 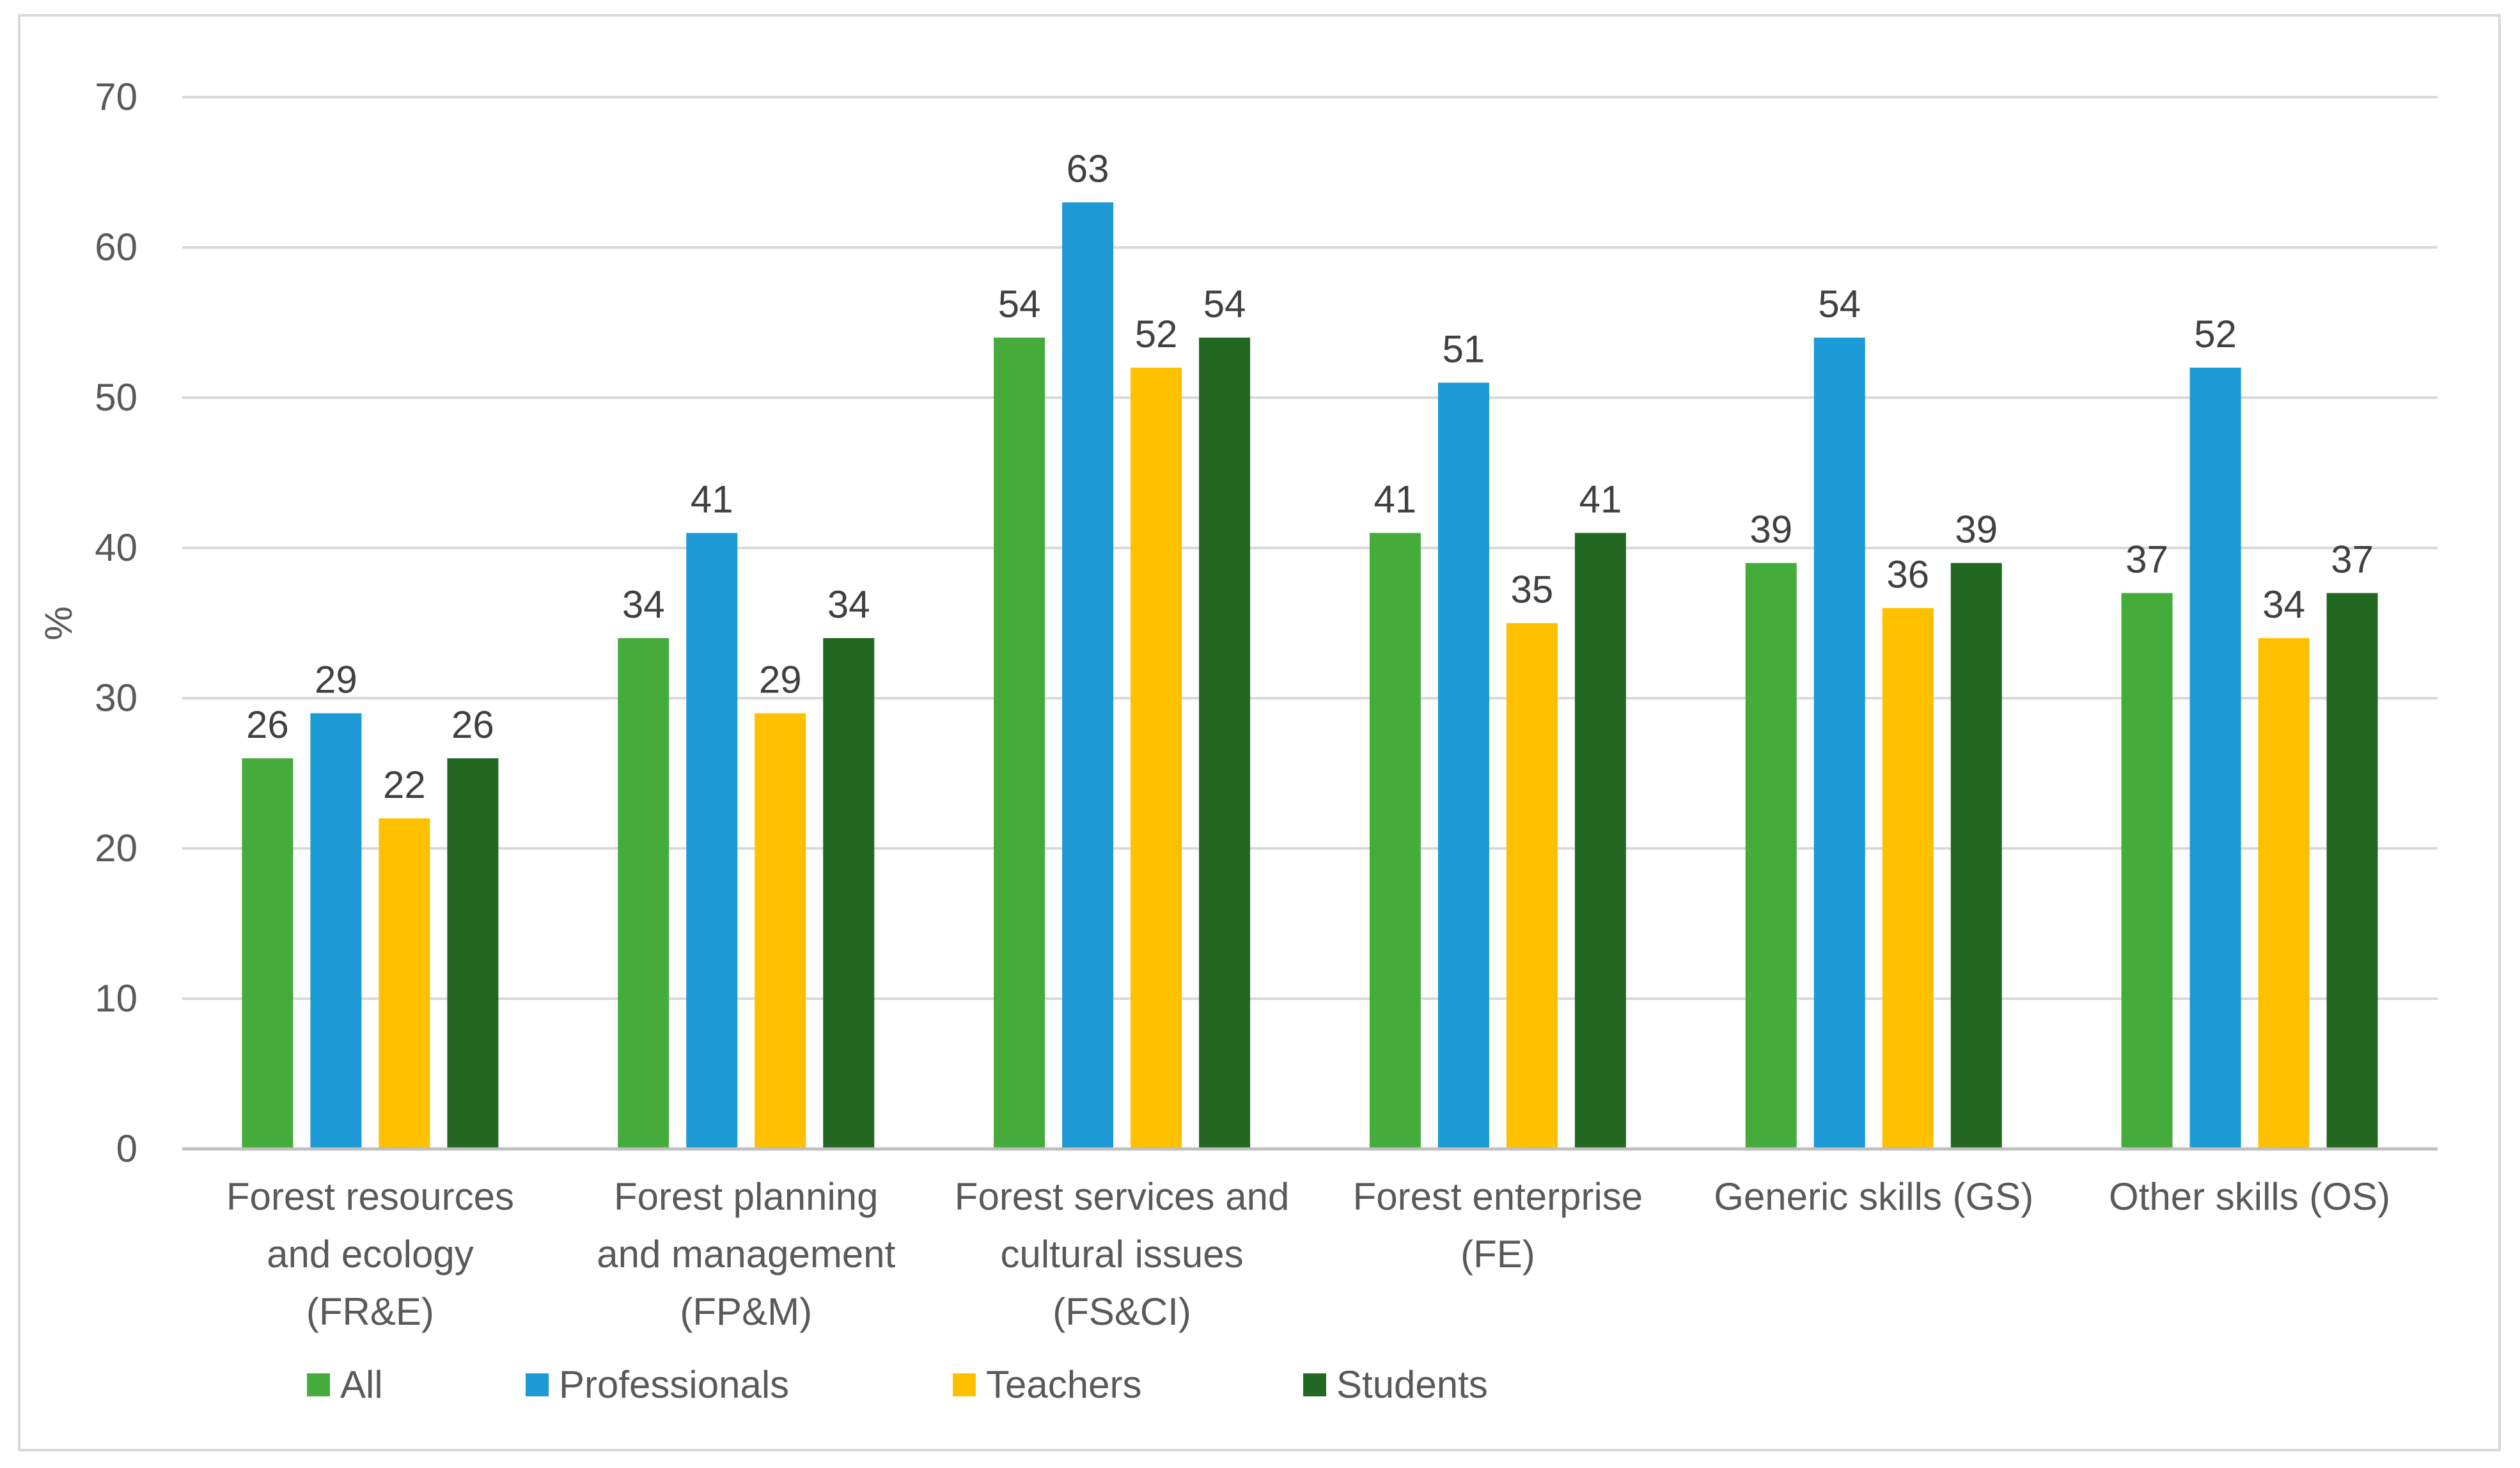 I want to click on legend-label-professionals: Professionals, so click(x=674, y=1384).